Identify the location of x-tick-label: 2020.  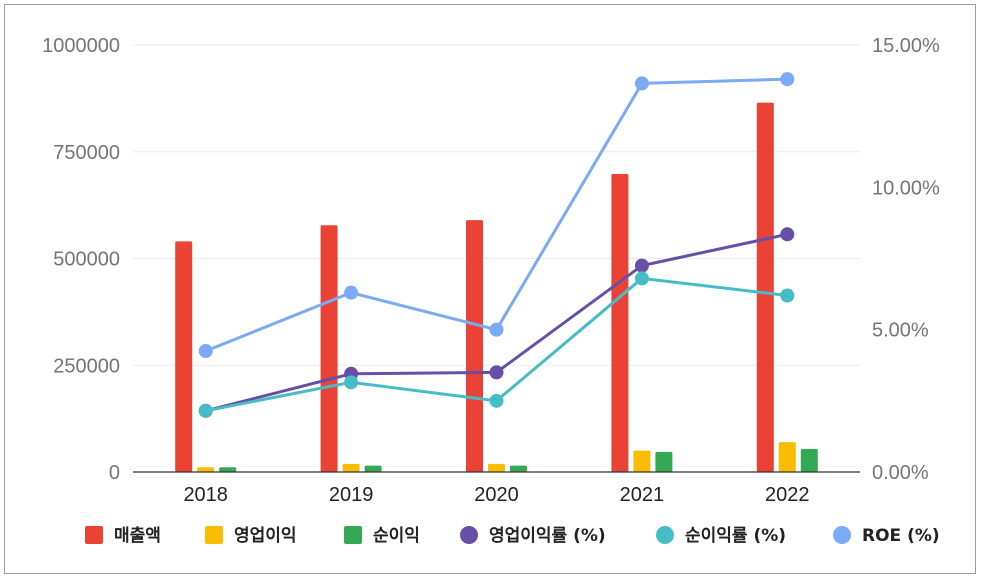
(496, 495).